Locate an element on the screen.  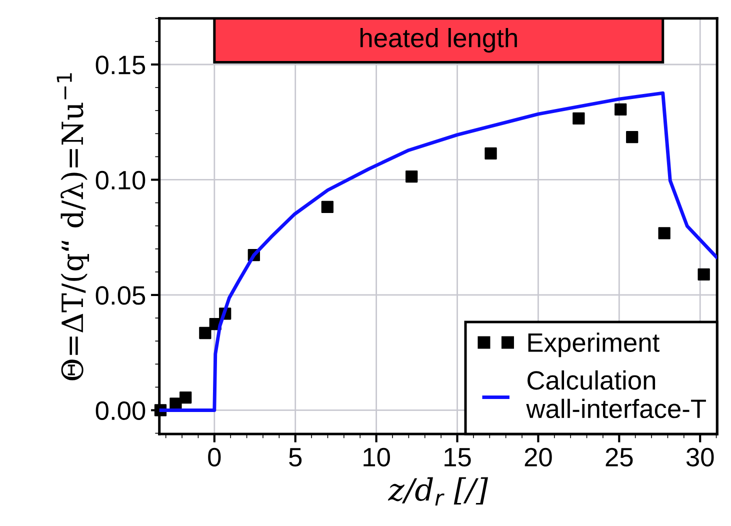
x-tick-label: 5 is located at coordinates (295, 457).